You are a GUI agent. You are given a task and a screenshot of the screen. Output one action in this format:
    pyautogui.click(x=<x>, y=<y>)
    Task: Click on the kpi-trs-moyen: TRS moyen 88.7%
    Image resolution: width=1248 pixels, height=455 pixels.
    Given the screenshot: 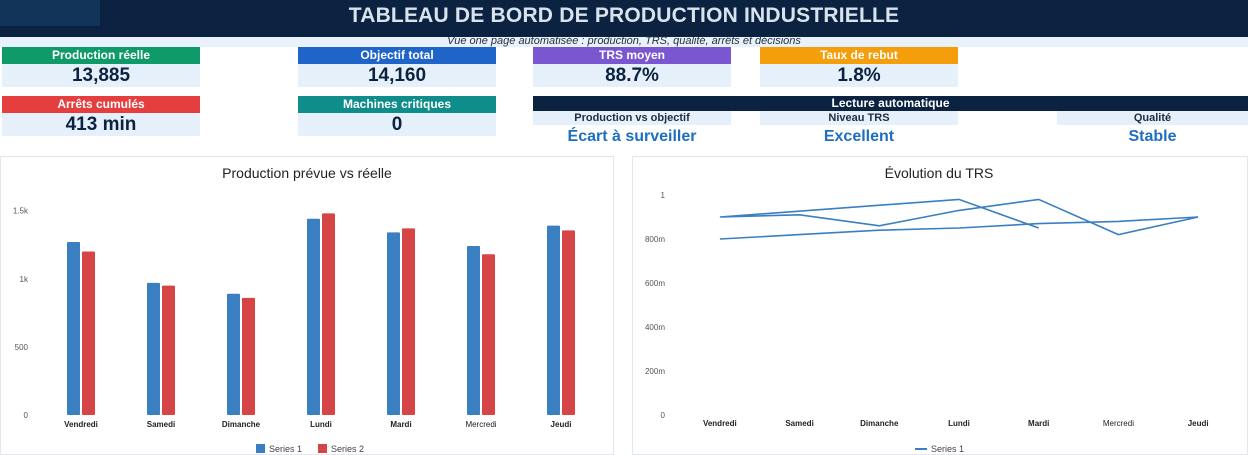 What is the action you would take?
    pyautogui.click(x=632, y=67)
    